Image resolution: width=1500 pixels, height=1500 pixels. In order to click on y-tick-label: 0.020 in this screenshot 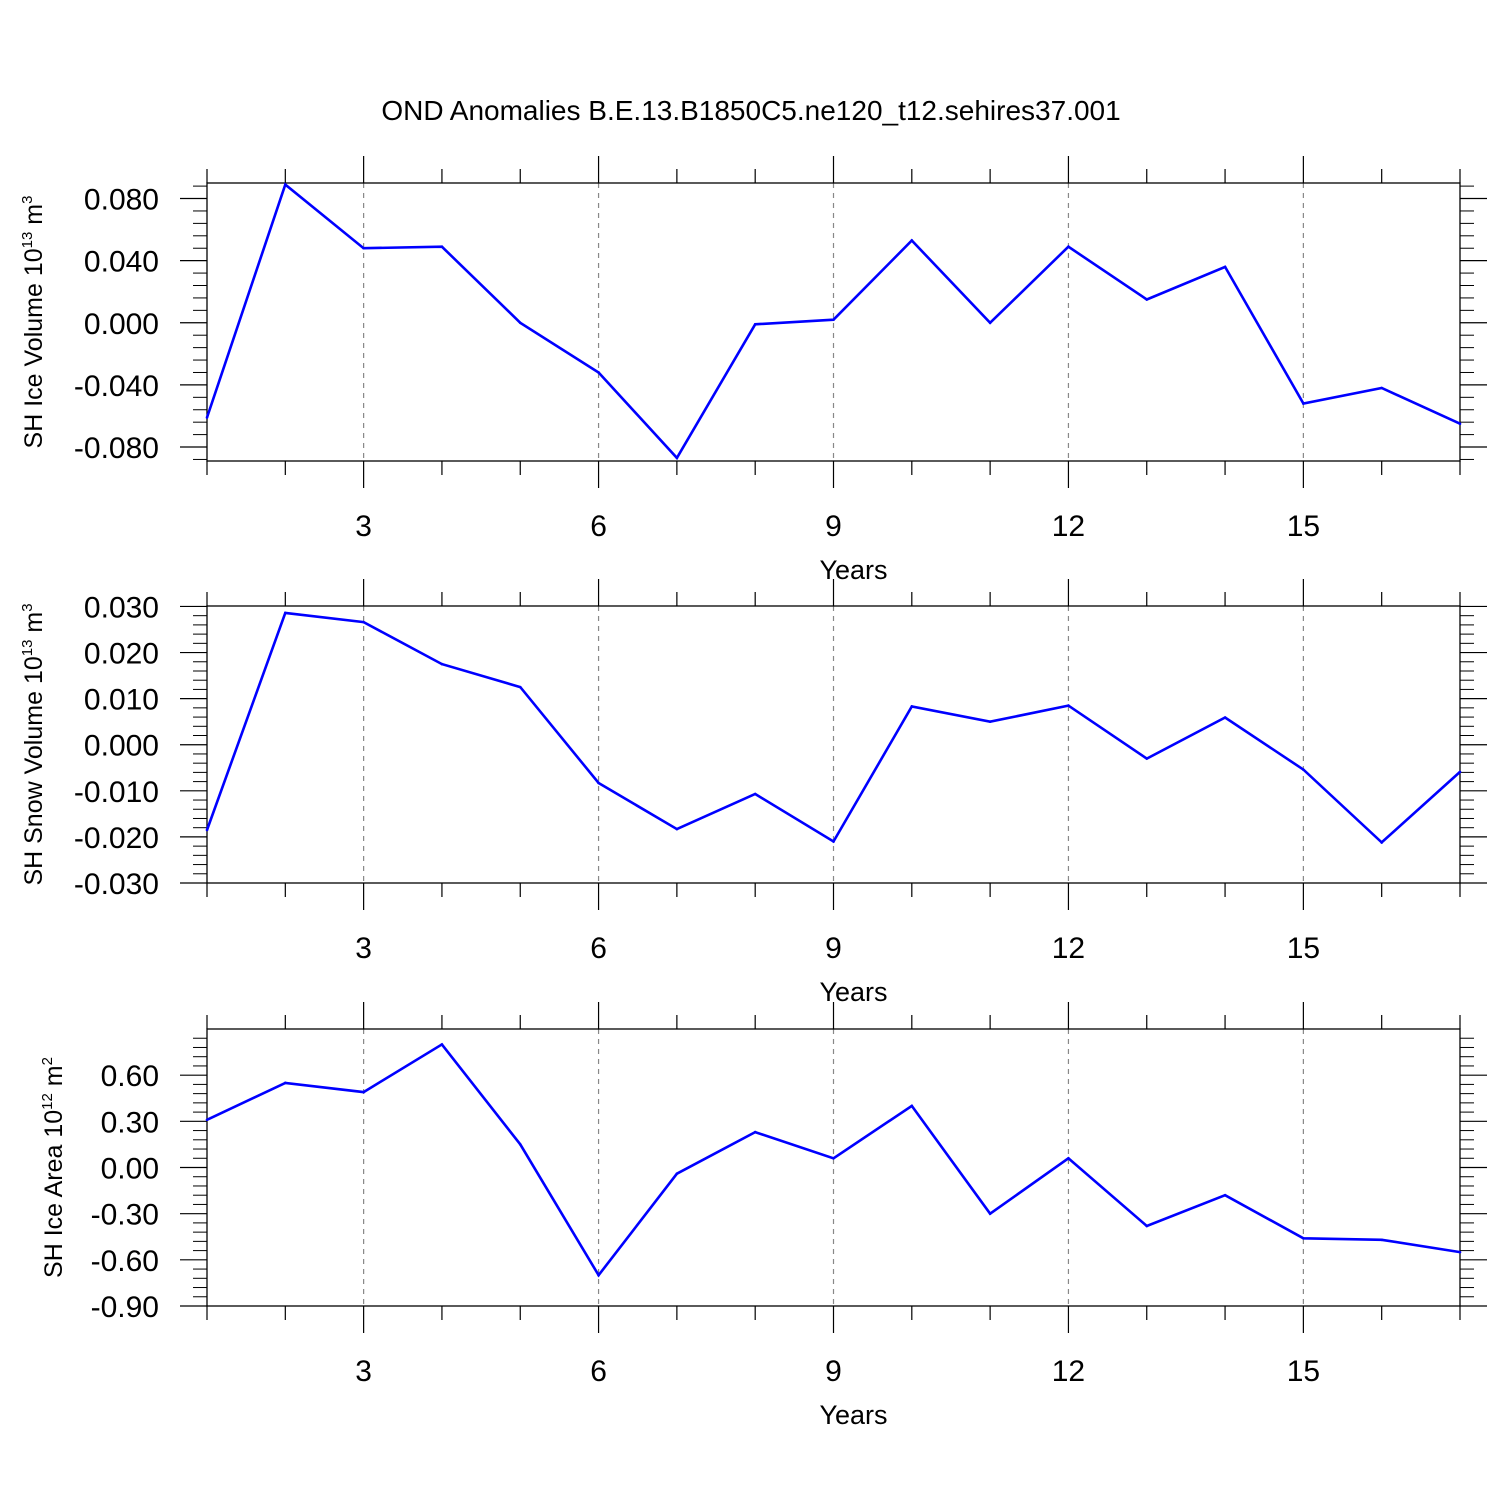, I will do `click(121, 654)`.